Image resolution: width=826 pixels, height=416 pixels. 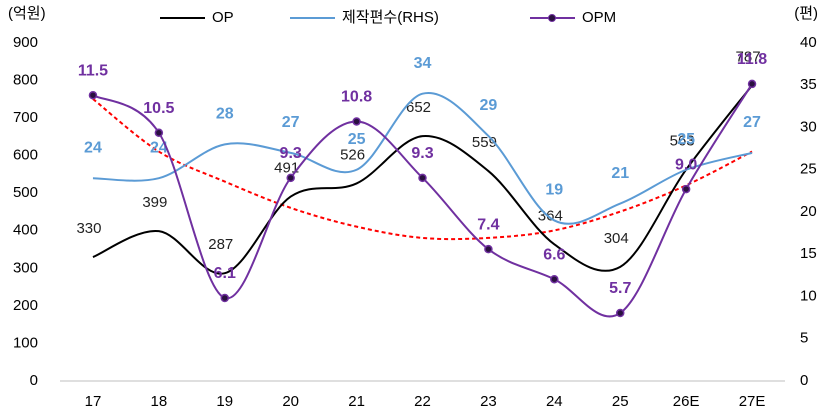 I want to click on x-tick-label: 18, so click(x=159, y=401).